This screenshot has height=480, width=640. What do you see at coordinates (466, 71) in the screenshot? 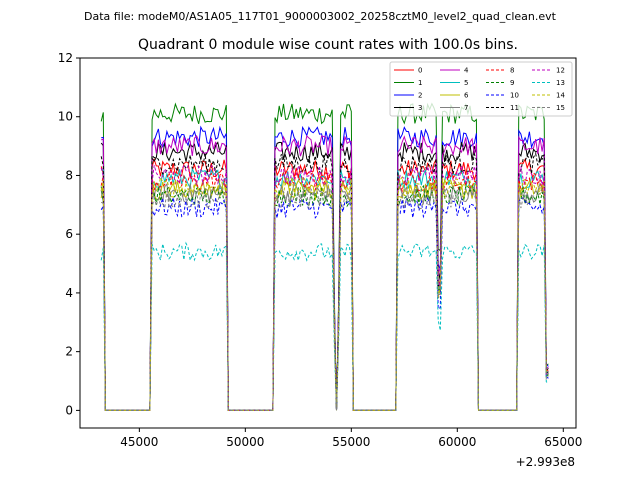
I see `legend-label: 4` at bounding box center [466, 71].